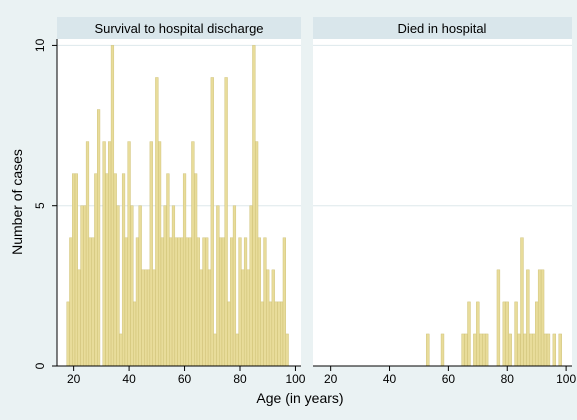  What do you see at coordinates (17, 202) in the screenshot?
I see `y-axis-label: Number of cases` at bounding box center [17, 202].